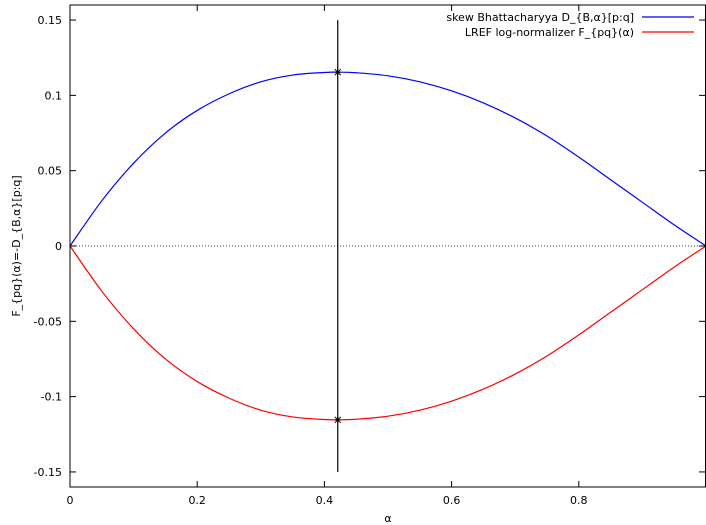 This screenshot has width=706, height=525. I want to click on x-axis-title: α, so click(387, 518).